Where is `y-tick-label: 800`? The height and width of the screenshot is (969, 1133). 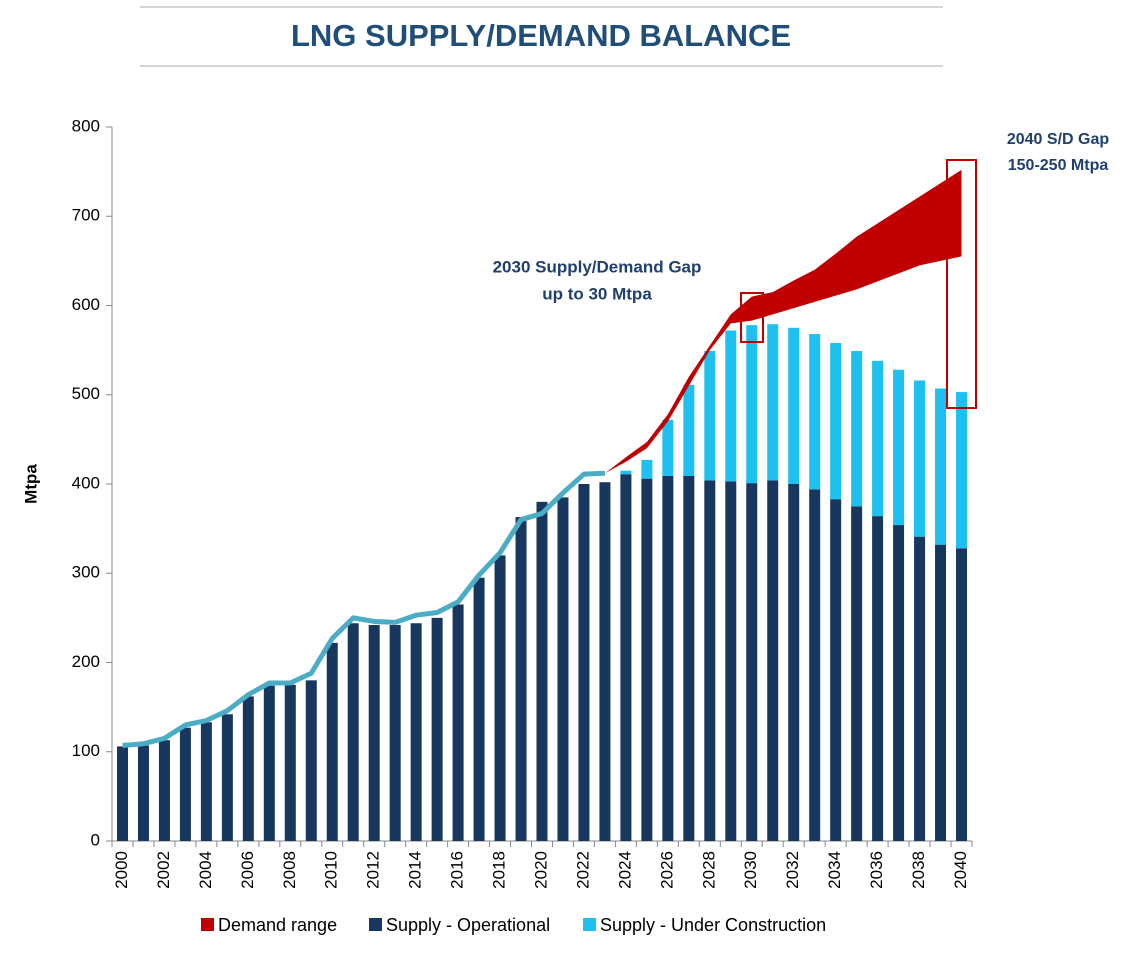 y-tick-label: 800 is located at coordinates (86, 125).